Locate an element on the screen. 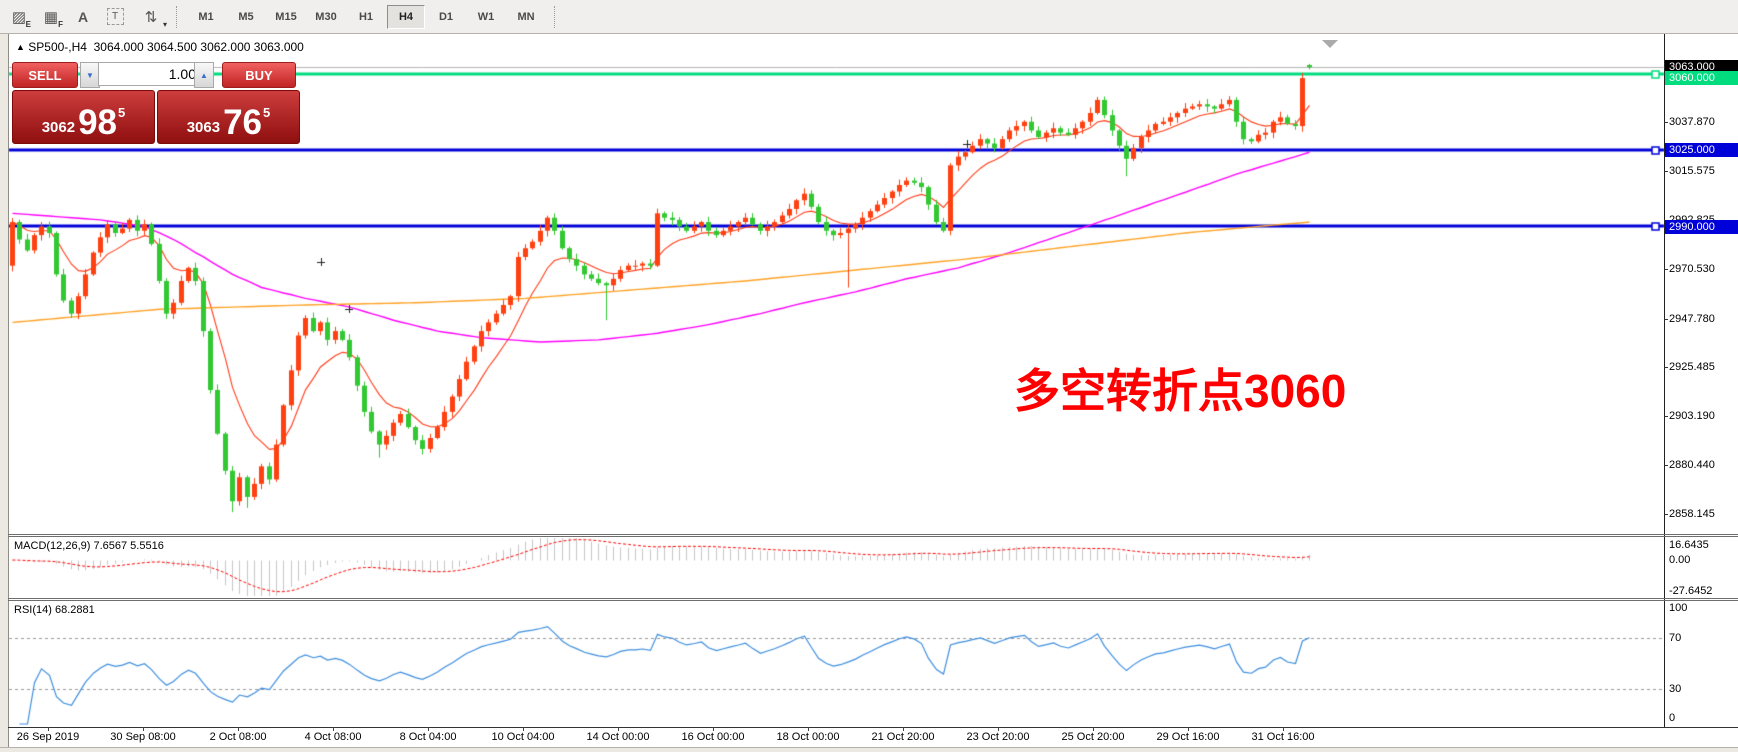 The height and width of the screenshot is (752, 1738). sell-pips: 98 is located at coordinates (98, 122).